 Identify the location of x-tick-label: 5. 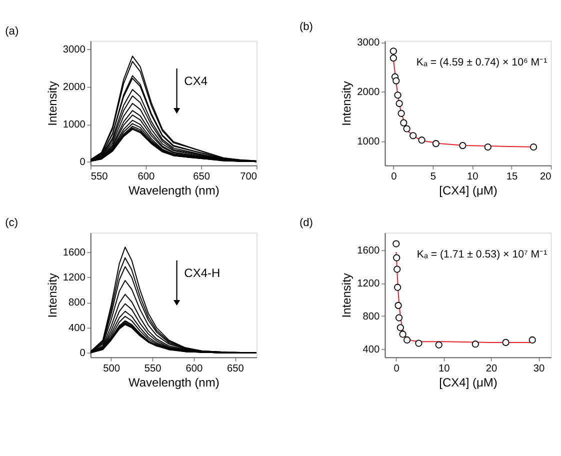
(433, 177).